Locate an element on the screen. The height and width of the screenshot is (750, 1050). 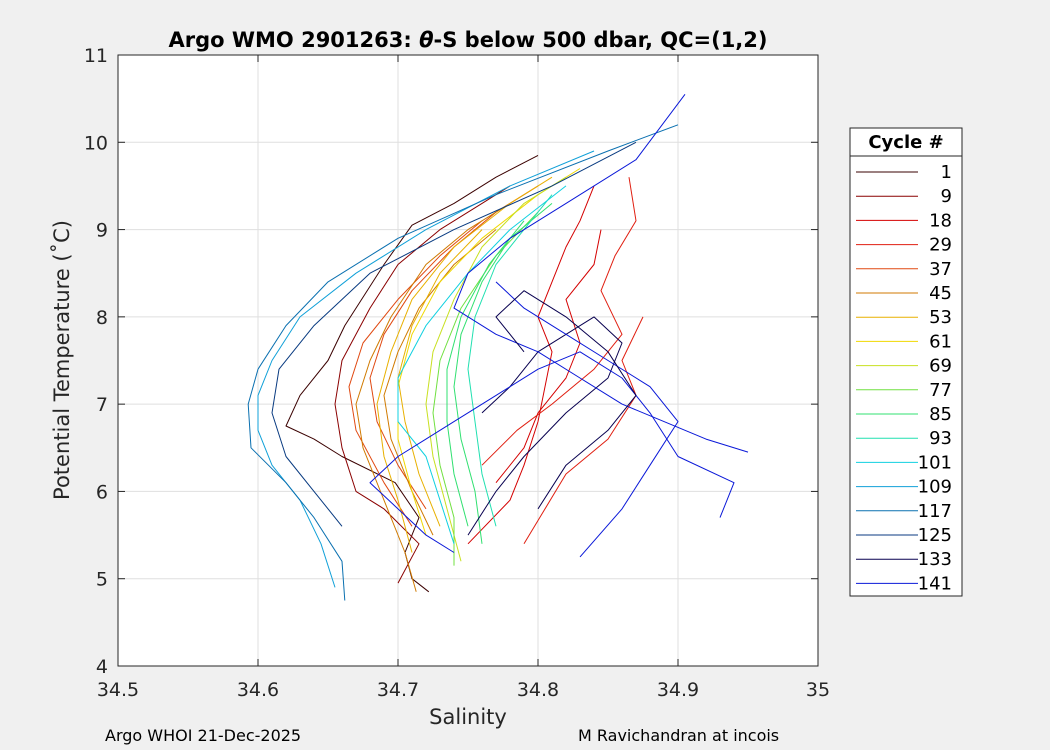
y-tick-label: 4 is located at coordinates (102, 667).